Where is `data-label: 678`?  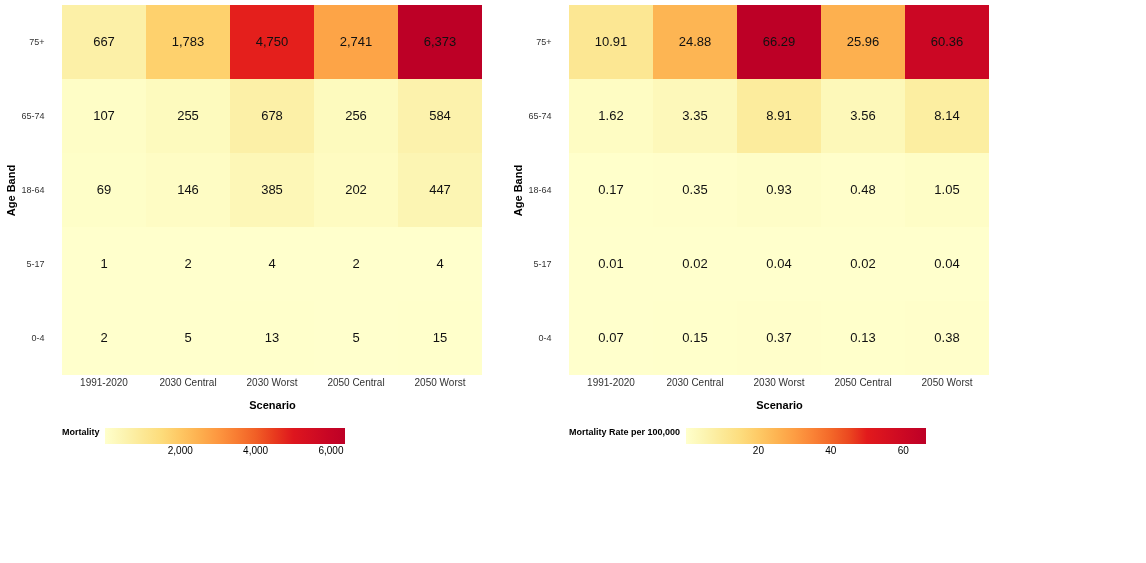
data-label: 678 is located at coordinates (272, 115).